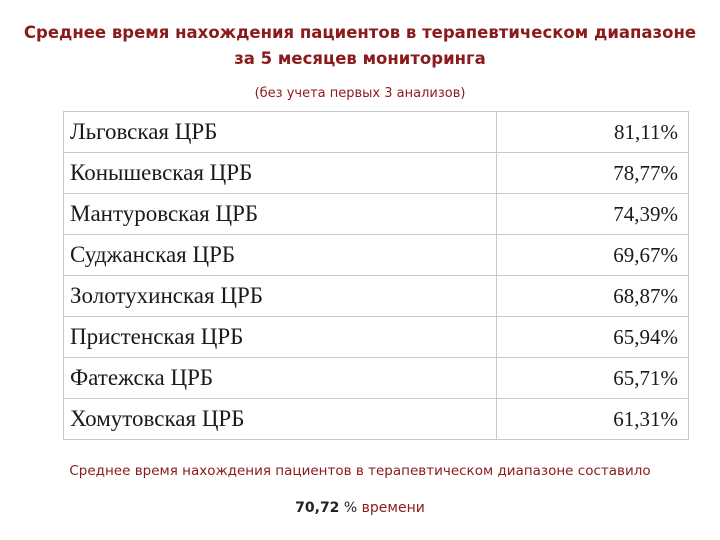 Image resolution: width=720 pixels, height=540 pixels. I want to click on hospital-value: 81,11%, so click(592, 132).